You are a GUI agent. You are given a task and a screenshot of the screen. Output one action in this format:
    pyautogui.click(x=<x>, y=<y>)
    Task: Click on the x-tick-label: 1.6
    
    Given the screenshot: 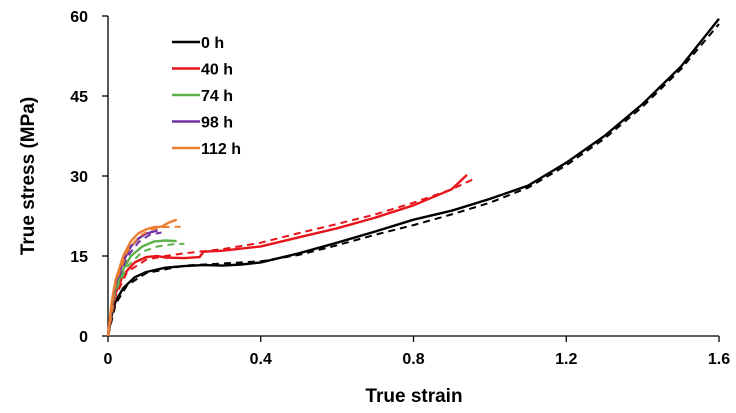 What is the action you would take?
    pyautogui.click(x=719, y=359)
    